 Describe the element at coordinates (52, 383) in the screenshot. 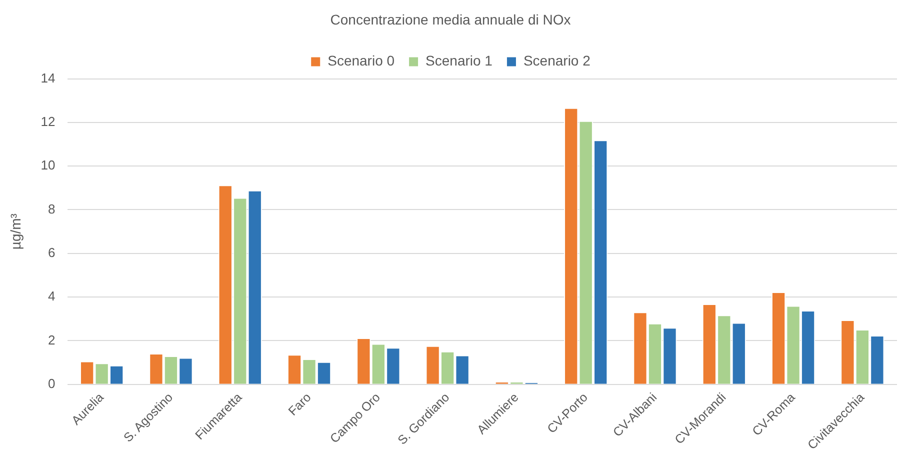

I see `y-tick-label: 0` at that location.